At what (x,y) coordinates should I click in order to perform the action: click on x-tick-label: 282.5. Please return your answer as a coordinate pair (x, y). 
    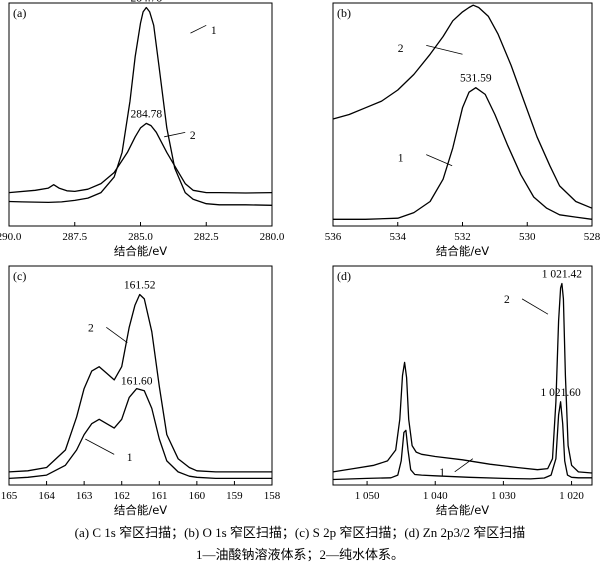
    Looking at the image, I should click on (206, 237).